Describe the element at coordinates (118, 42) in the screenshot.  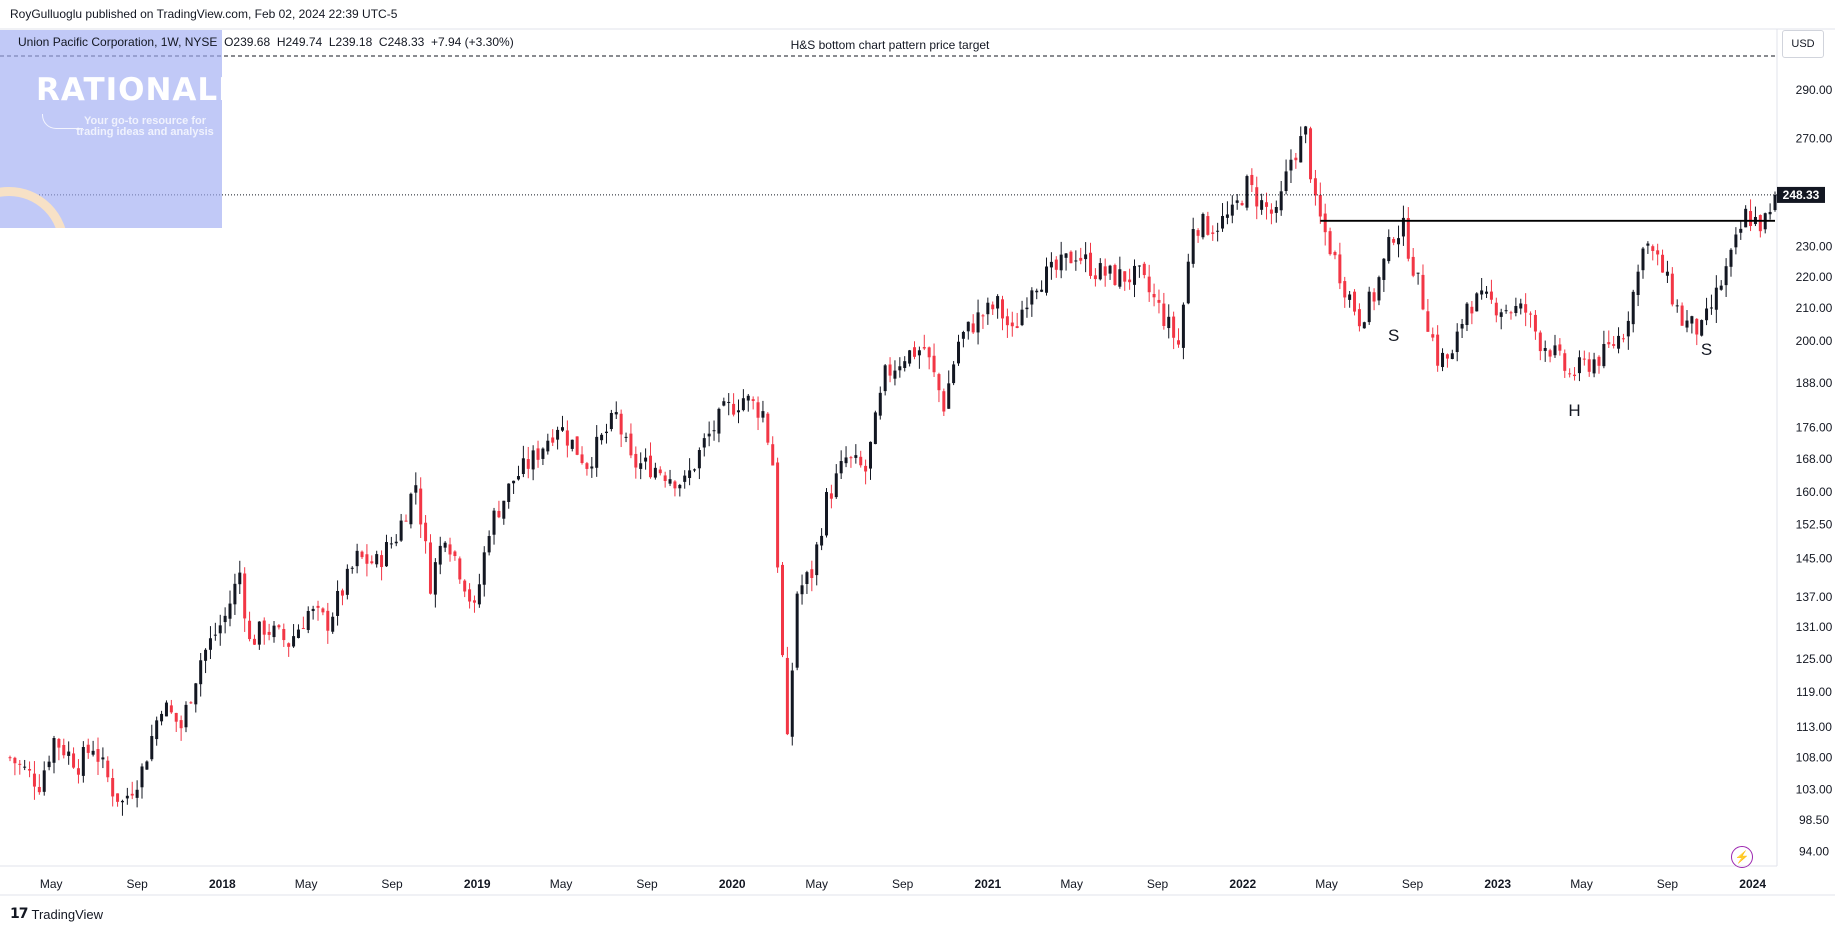
I see `symbol-info: Union Pacific Corporation, 1W, NYSE` at that location.